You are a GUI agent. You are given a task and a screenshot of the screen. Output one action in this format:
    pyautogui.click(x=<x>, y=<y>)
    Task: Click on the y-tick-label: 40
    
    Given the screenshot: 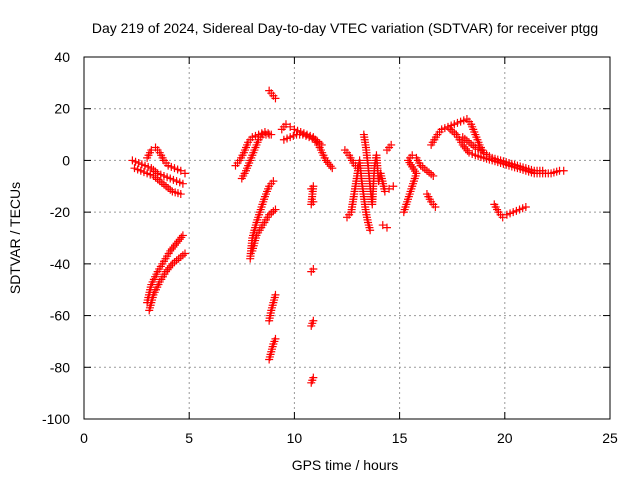 What is the action you would take?
    pyautogui.click(x=62, y=57)
    